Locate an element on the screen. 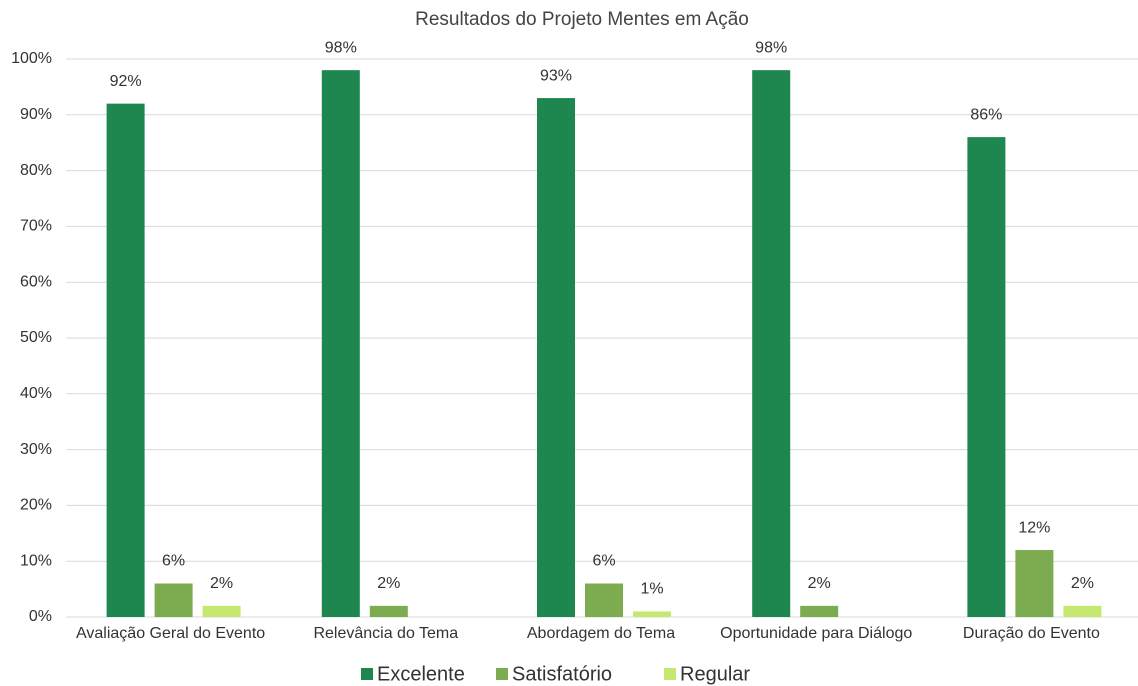 The image size is (1138, 686). chart-title: Resultados do Projeto Mentes em Ação is located at coordinates (582, 19).